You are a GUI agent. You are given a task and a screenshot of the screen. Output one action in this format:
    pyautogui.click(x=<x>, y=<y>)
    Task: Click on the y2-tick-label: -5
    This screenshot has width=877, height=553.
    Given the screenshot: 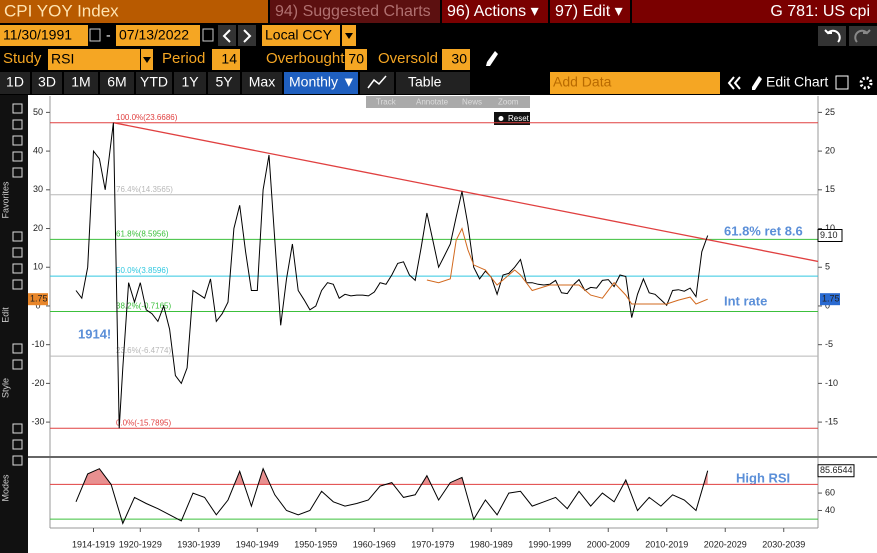 What is the action you would take?
    pyautogui.click(x=829, y=344)
    